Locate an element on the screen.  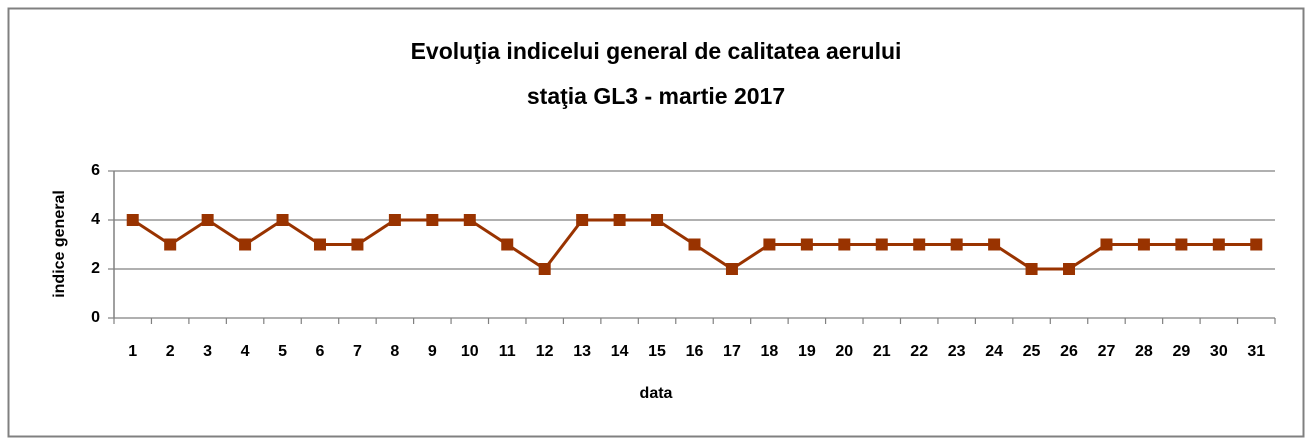
x-tick-label: 29 is located at coordinates (1181, 351).